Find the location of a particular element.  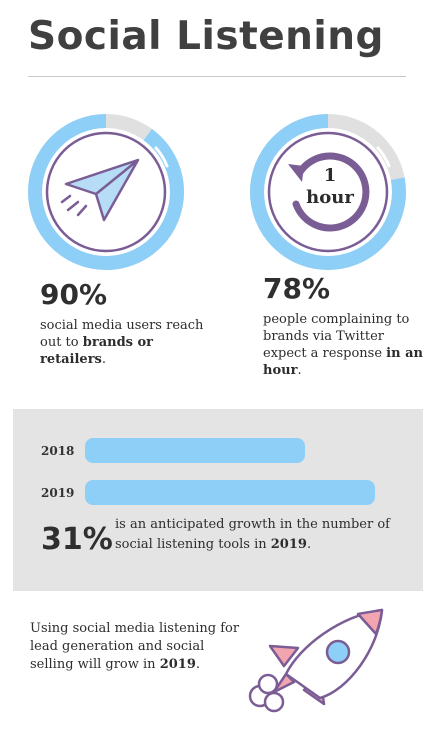

growth-bar-2019 is located at coordinates (230, 492).